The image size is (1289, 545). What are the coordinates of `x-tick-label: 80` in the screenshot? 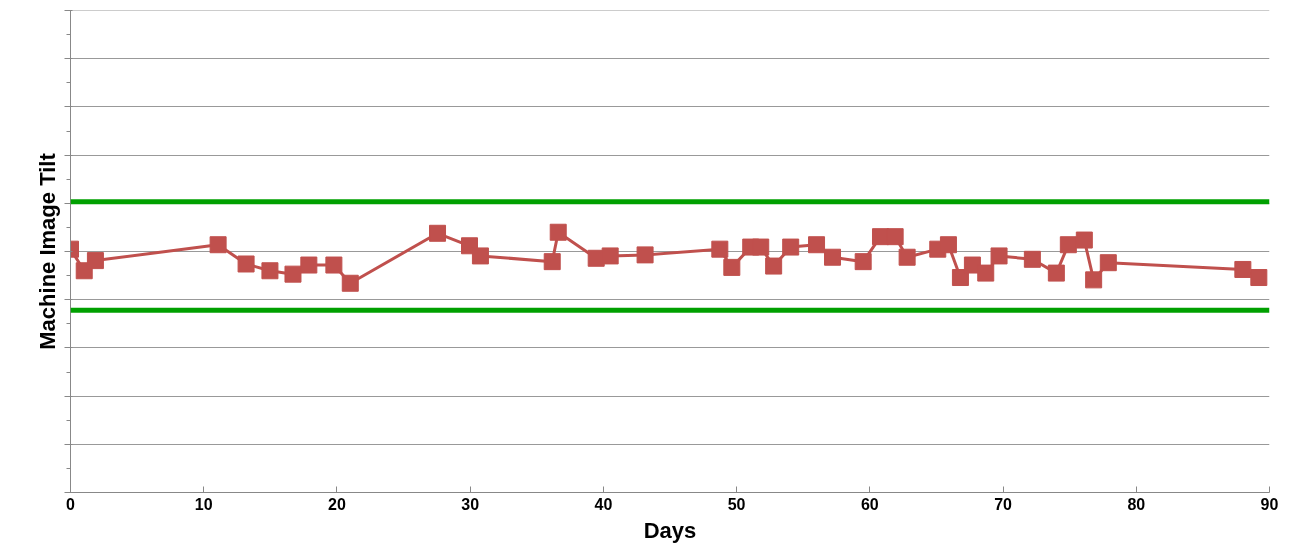 It's located at (1136, 504).